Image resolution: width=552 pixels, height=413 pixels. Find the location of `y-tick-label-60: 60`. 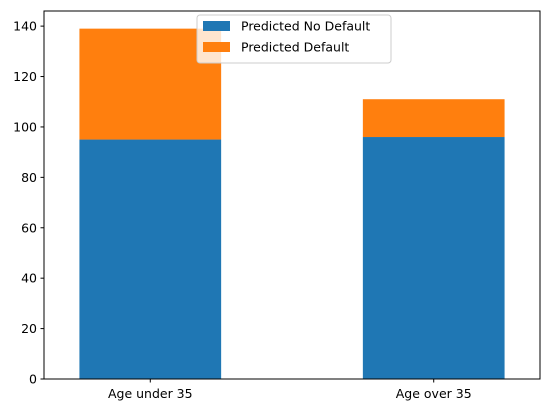

y-tick-label-60: 60 is located at coordinates (29, 227).